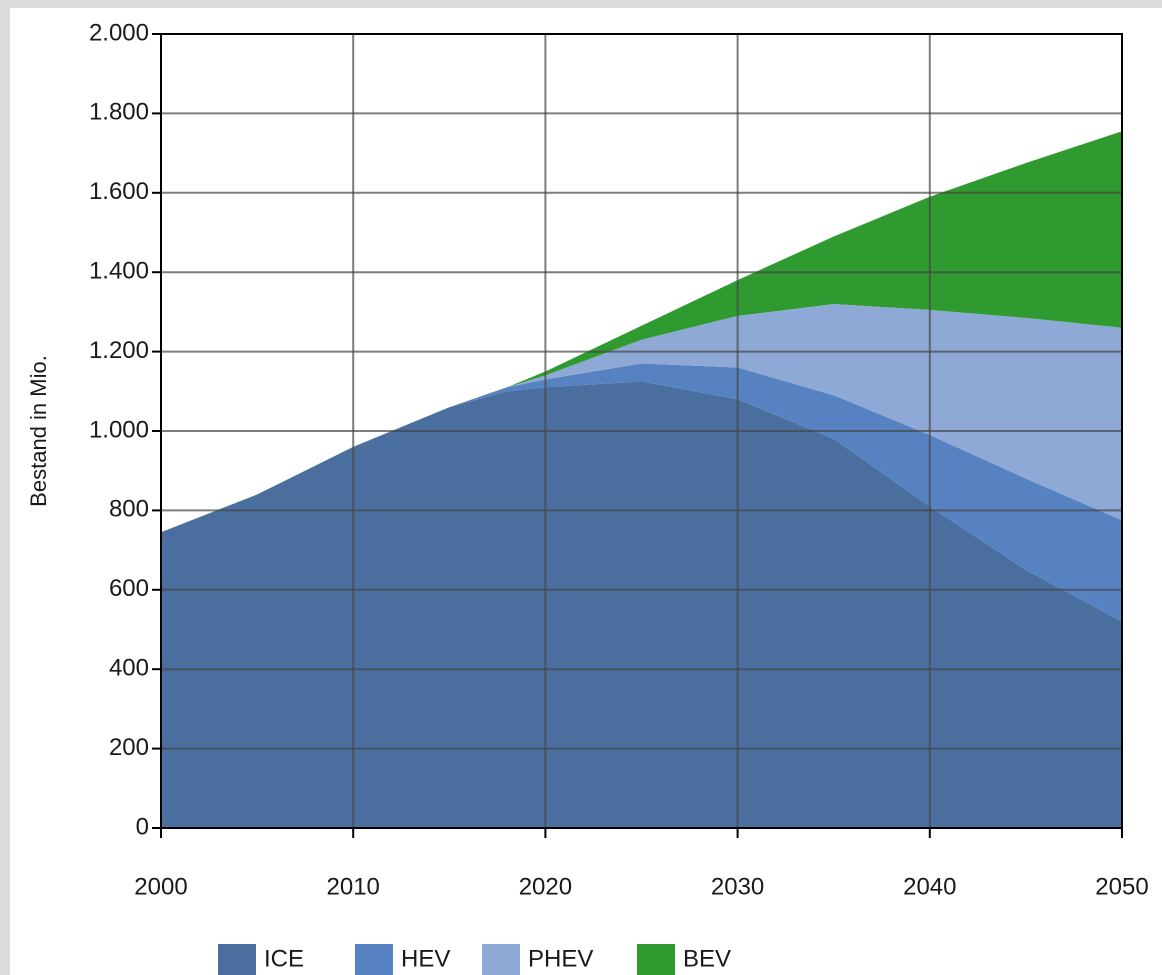  Describe the element at coordinates (160, 886) in the screenshot. I see `x-tick-label: 2000` at that location.